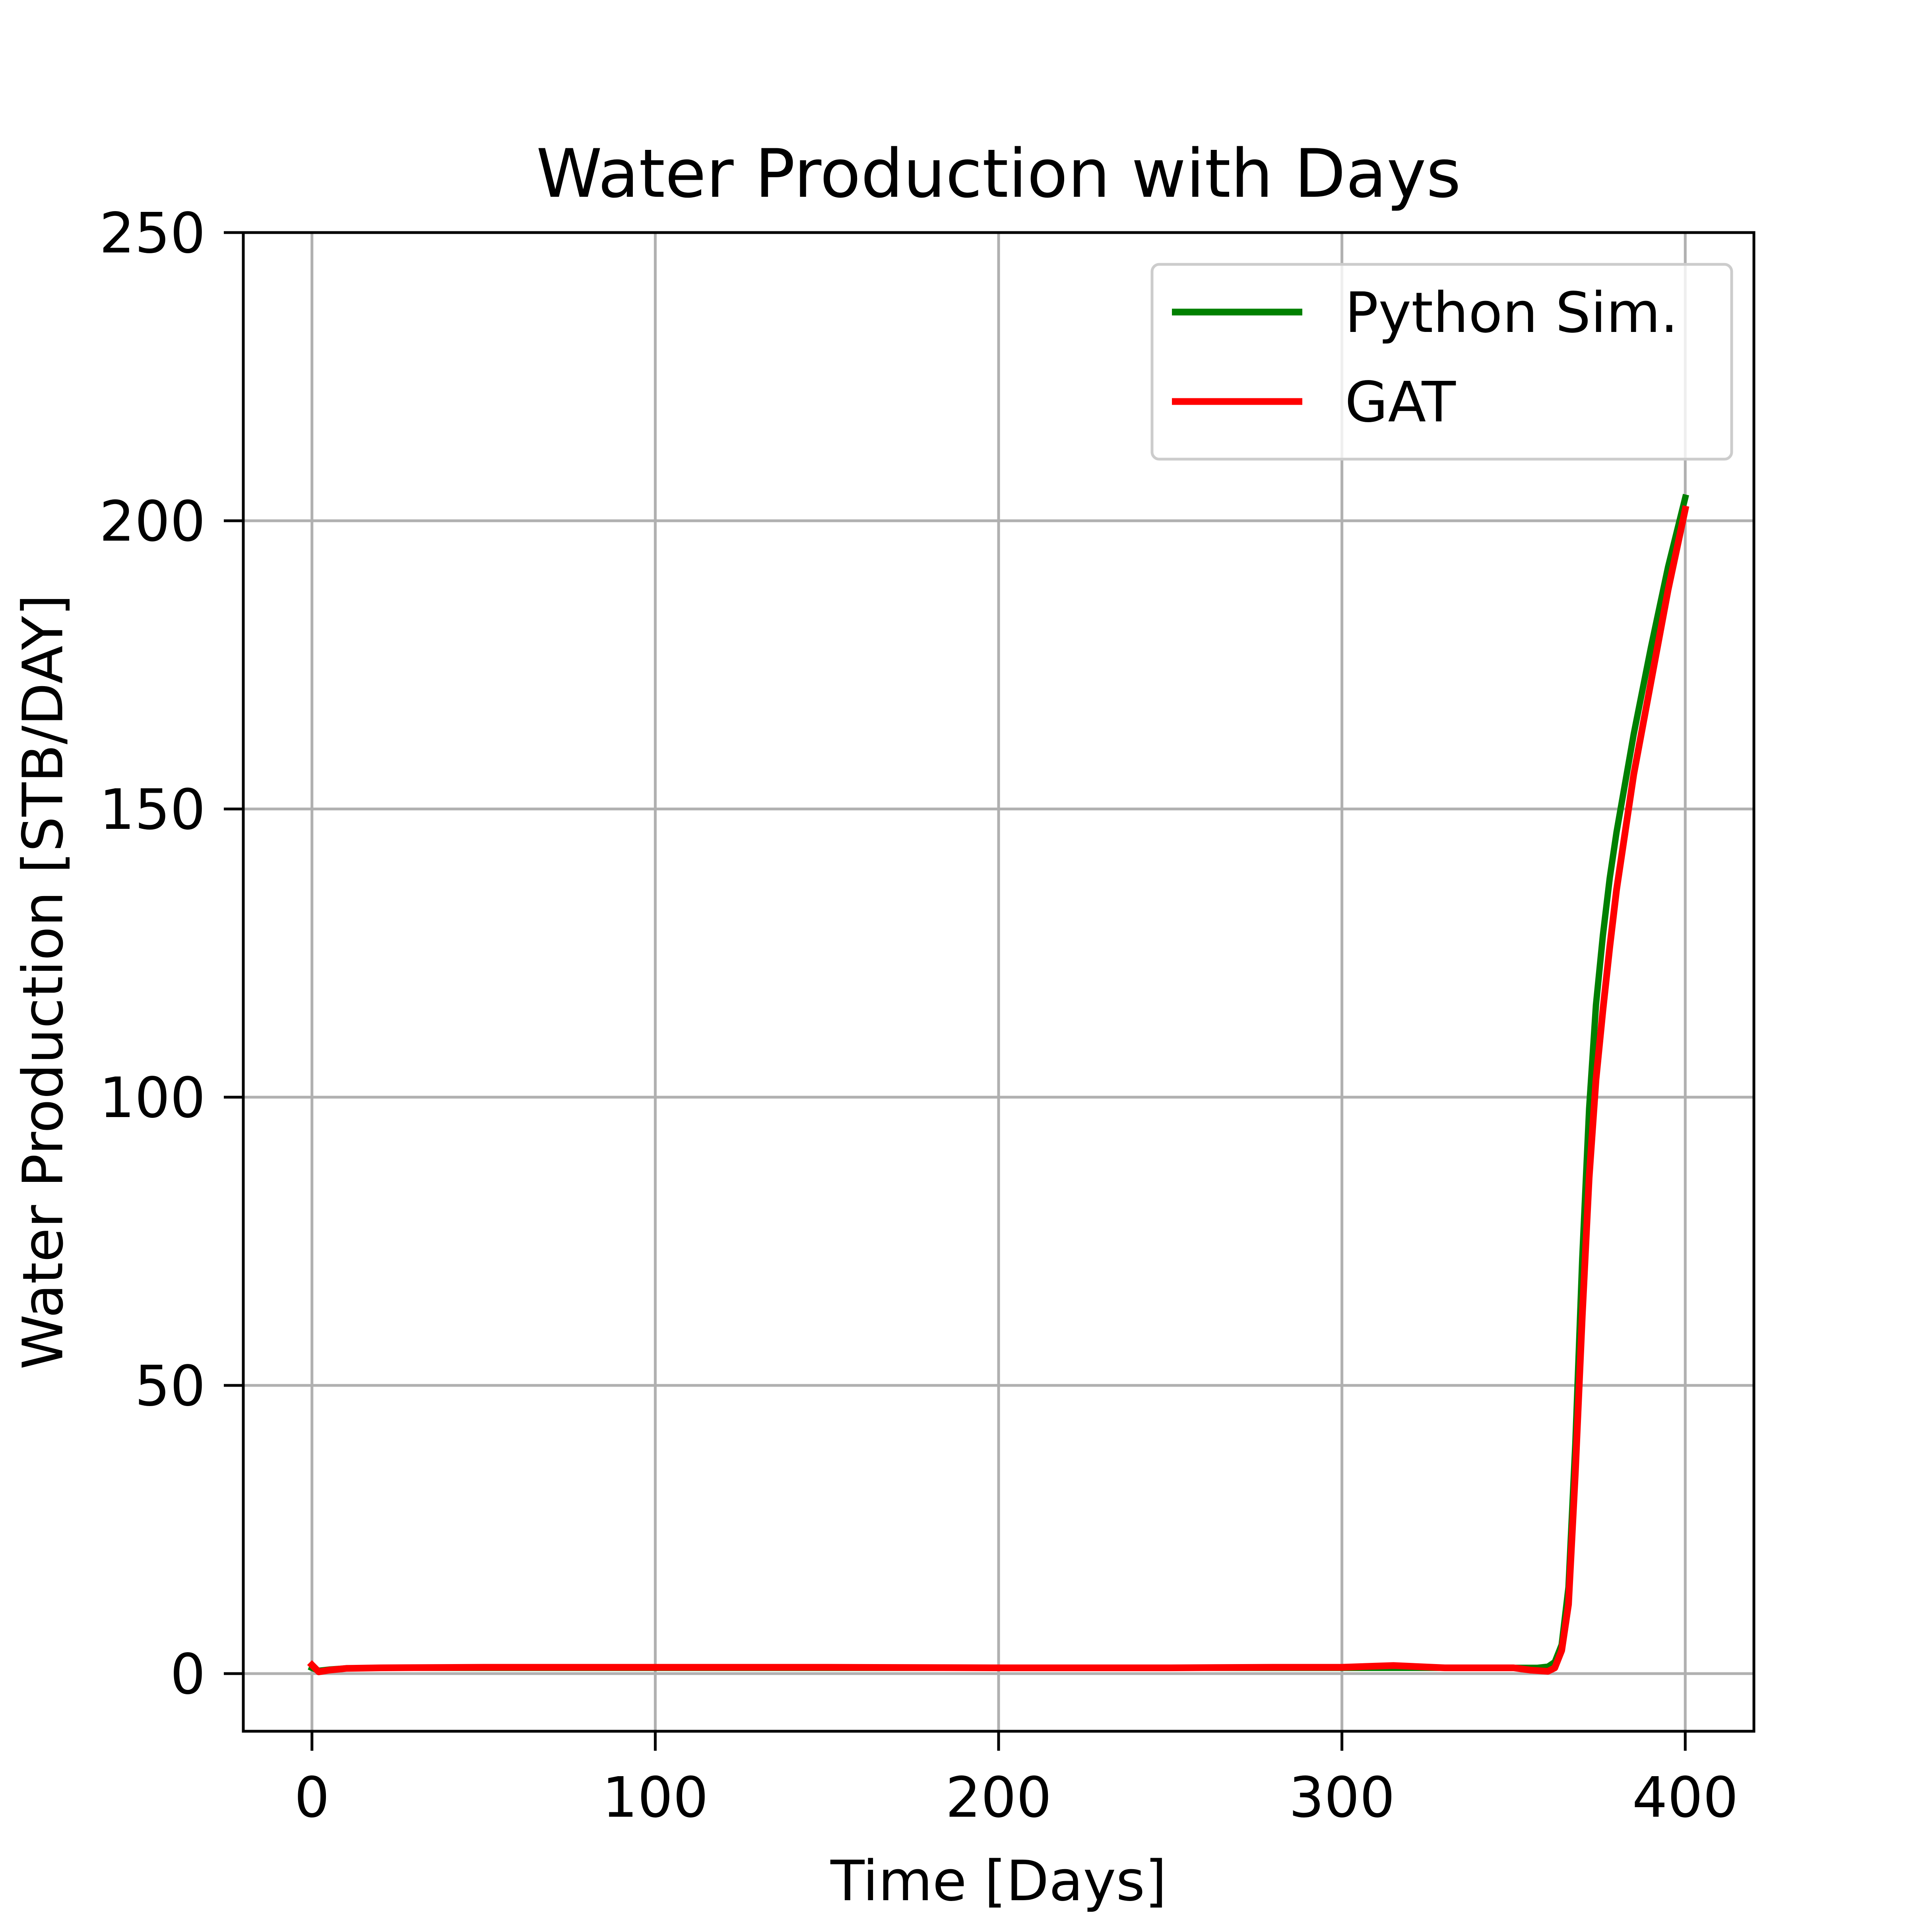 The height and width of the screenshot is (1932, 1932). I want to click on legend: Python Sim. GAT, so click(1442, 362).